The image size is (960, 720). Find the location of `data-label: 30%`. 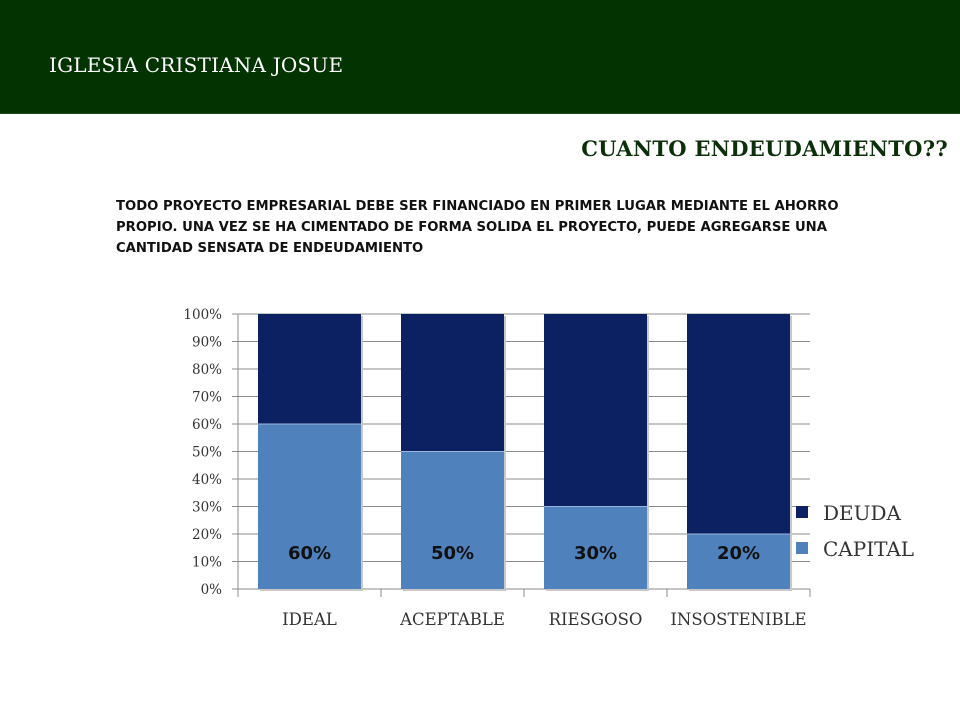

data-label: 30% is located at coordinates (595, 553).